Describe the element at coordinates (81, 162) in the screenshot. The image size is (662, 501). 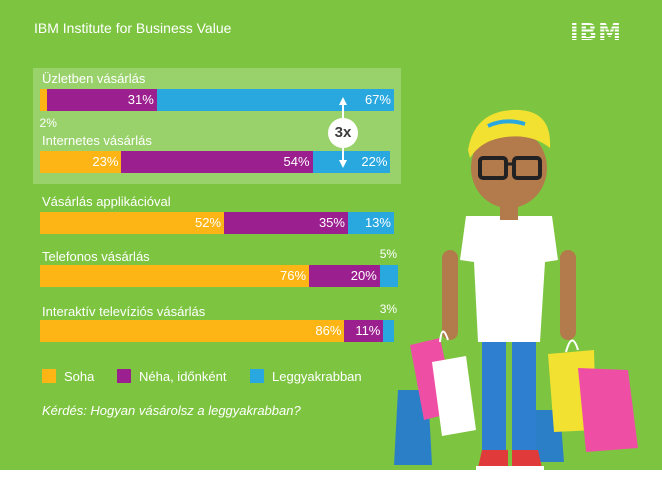
I see `bar-segment-soha: 23%` at that location.